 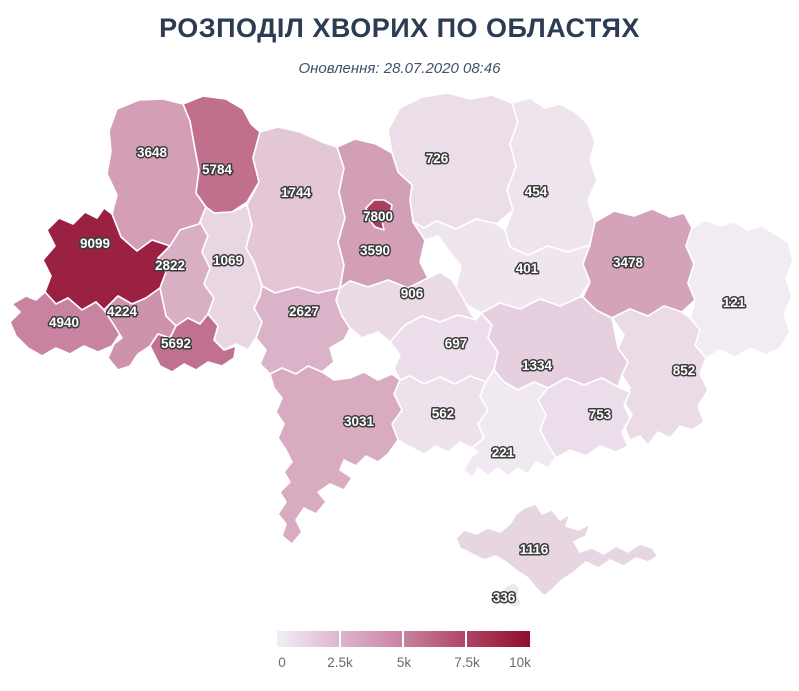 I want to click on region-luhansk, so click(x=739, y=289).